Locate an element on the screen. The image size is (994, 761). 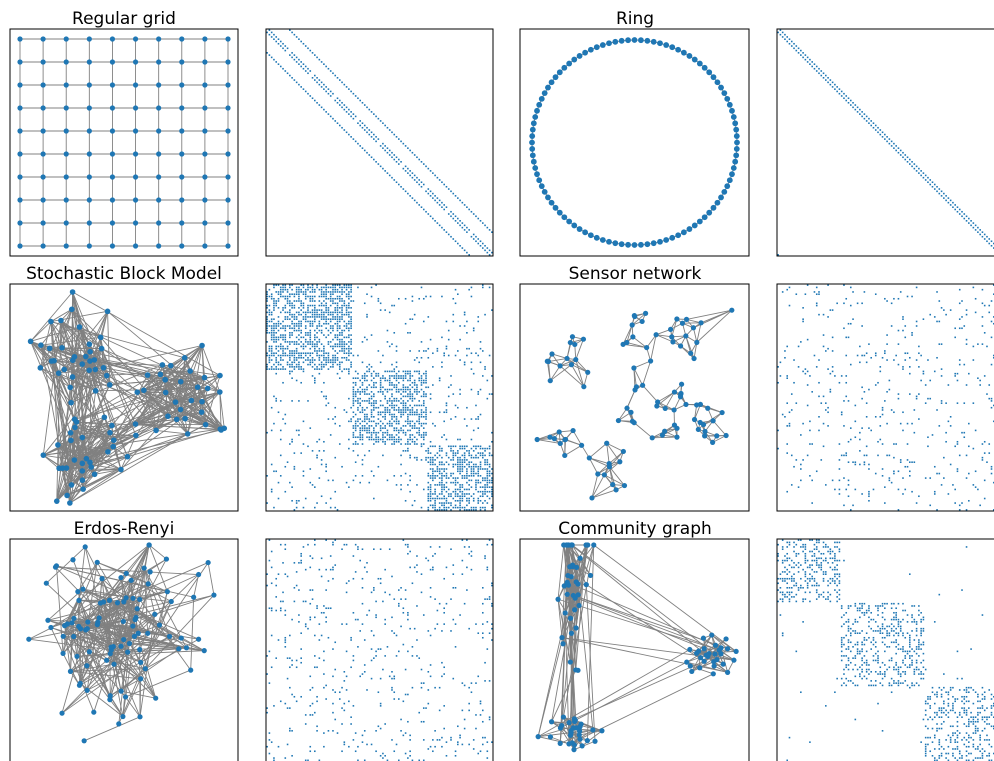
ring-frame is located at coordinates (634, 142).